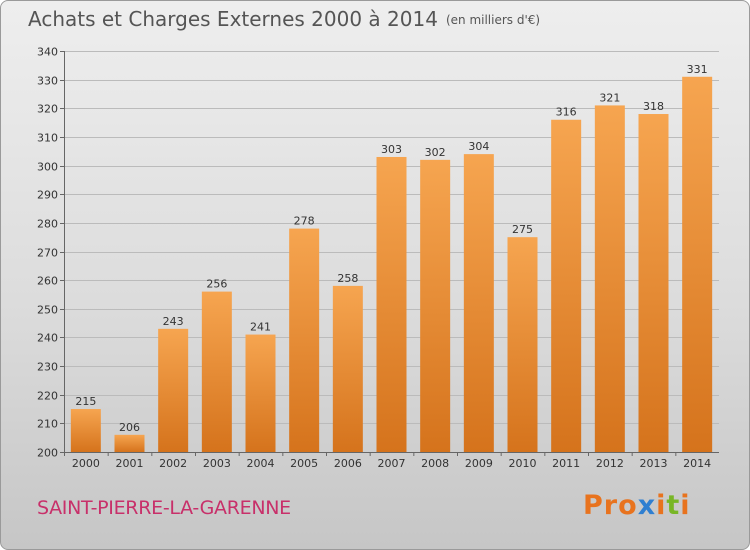 The width and height of the screenshot is (750, 550). Describe the element at coordinates (86, 463) in the screenshot. I see `x-tick-label: 2000` at that location.